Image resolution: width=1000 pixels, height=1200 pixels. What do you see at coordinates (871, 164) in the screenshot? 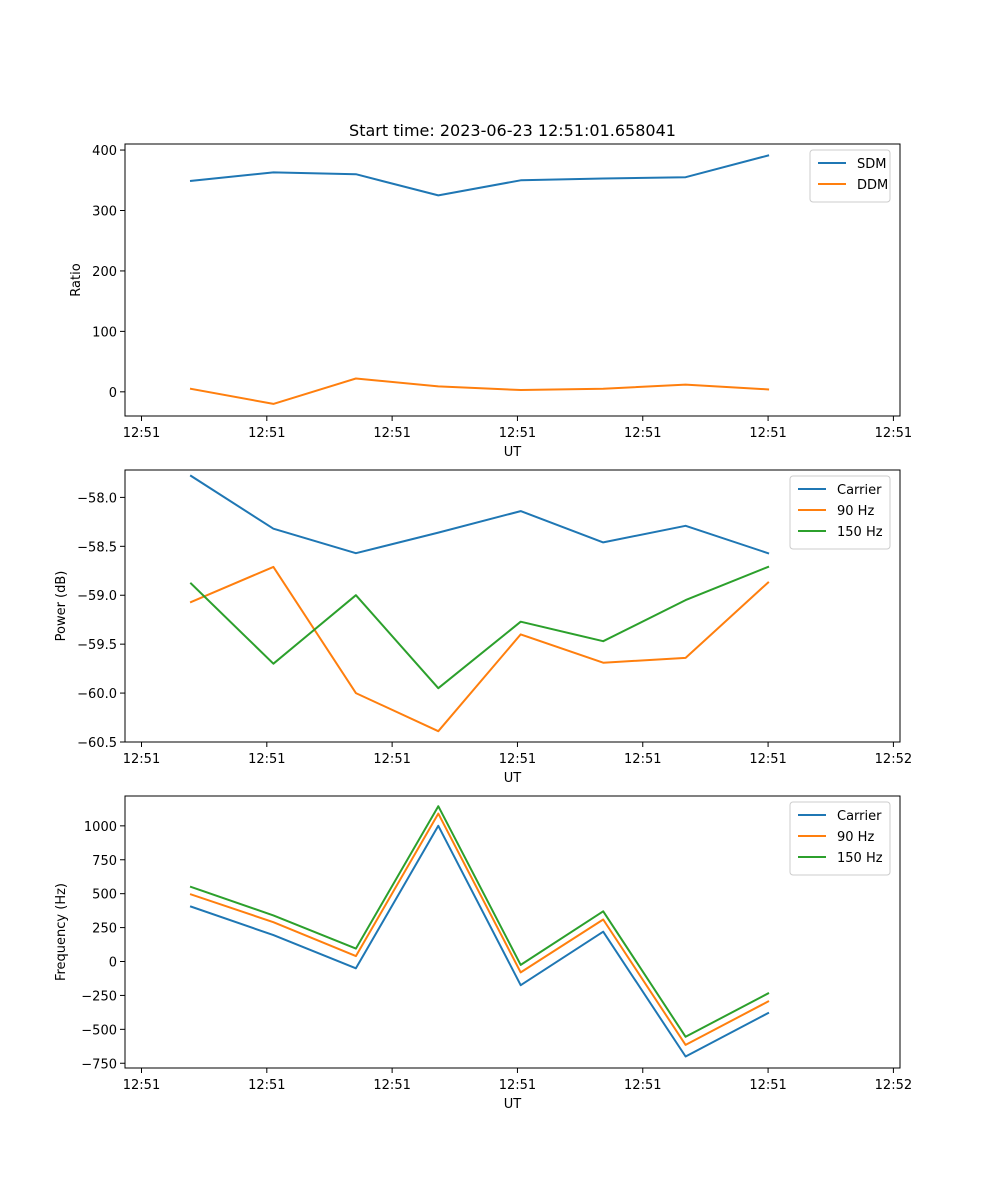
I see `legend-label: SDM` at bounding box center [871, 164].